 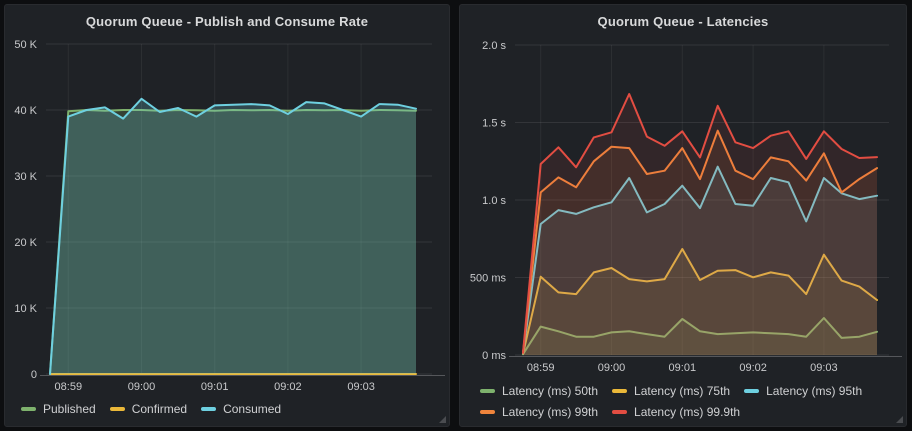 I want to click on legend-label: Latency (ms) 99th, so click(x=550, y=412).